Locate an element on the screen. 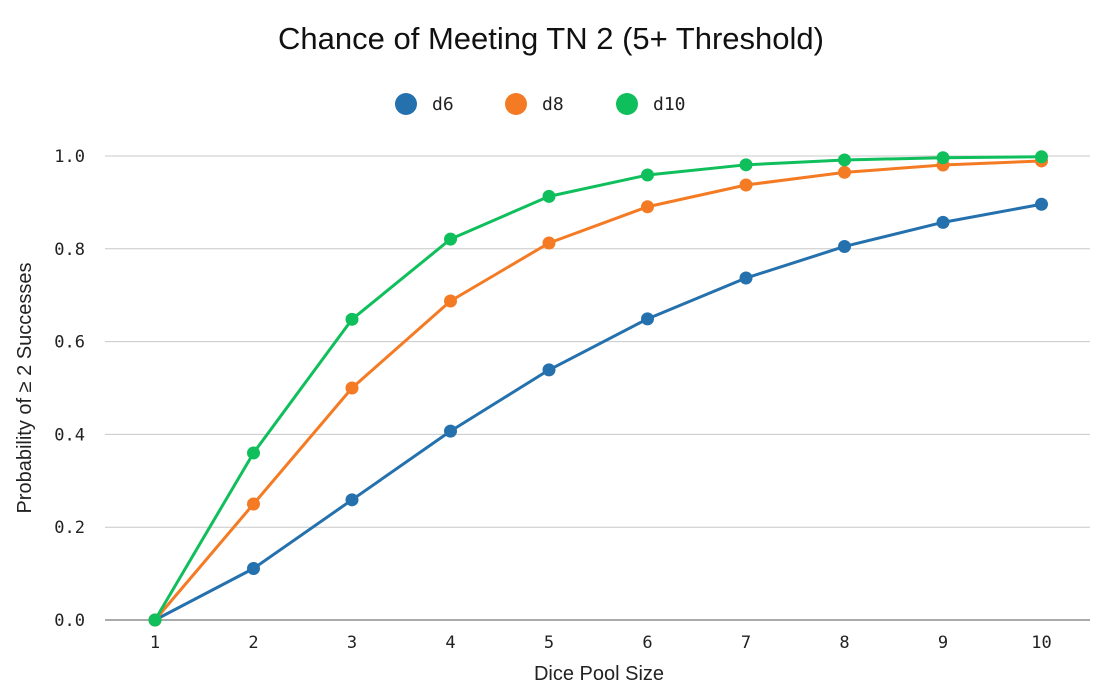 Image resolution: width=1102 pixels, height=700 pixels. x-tick-label: 3 is located at coordinates (352, 643).